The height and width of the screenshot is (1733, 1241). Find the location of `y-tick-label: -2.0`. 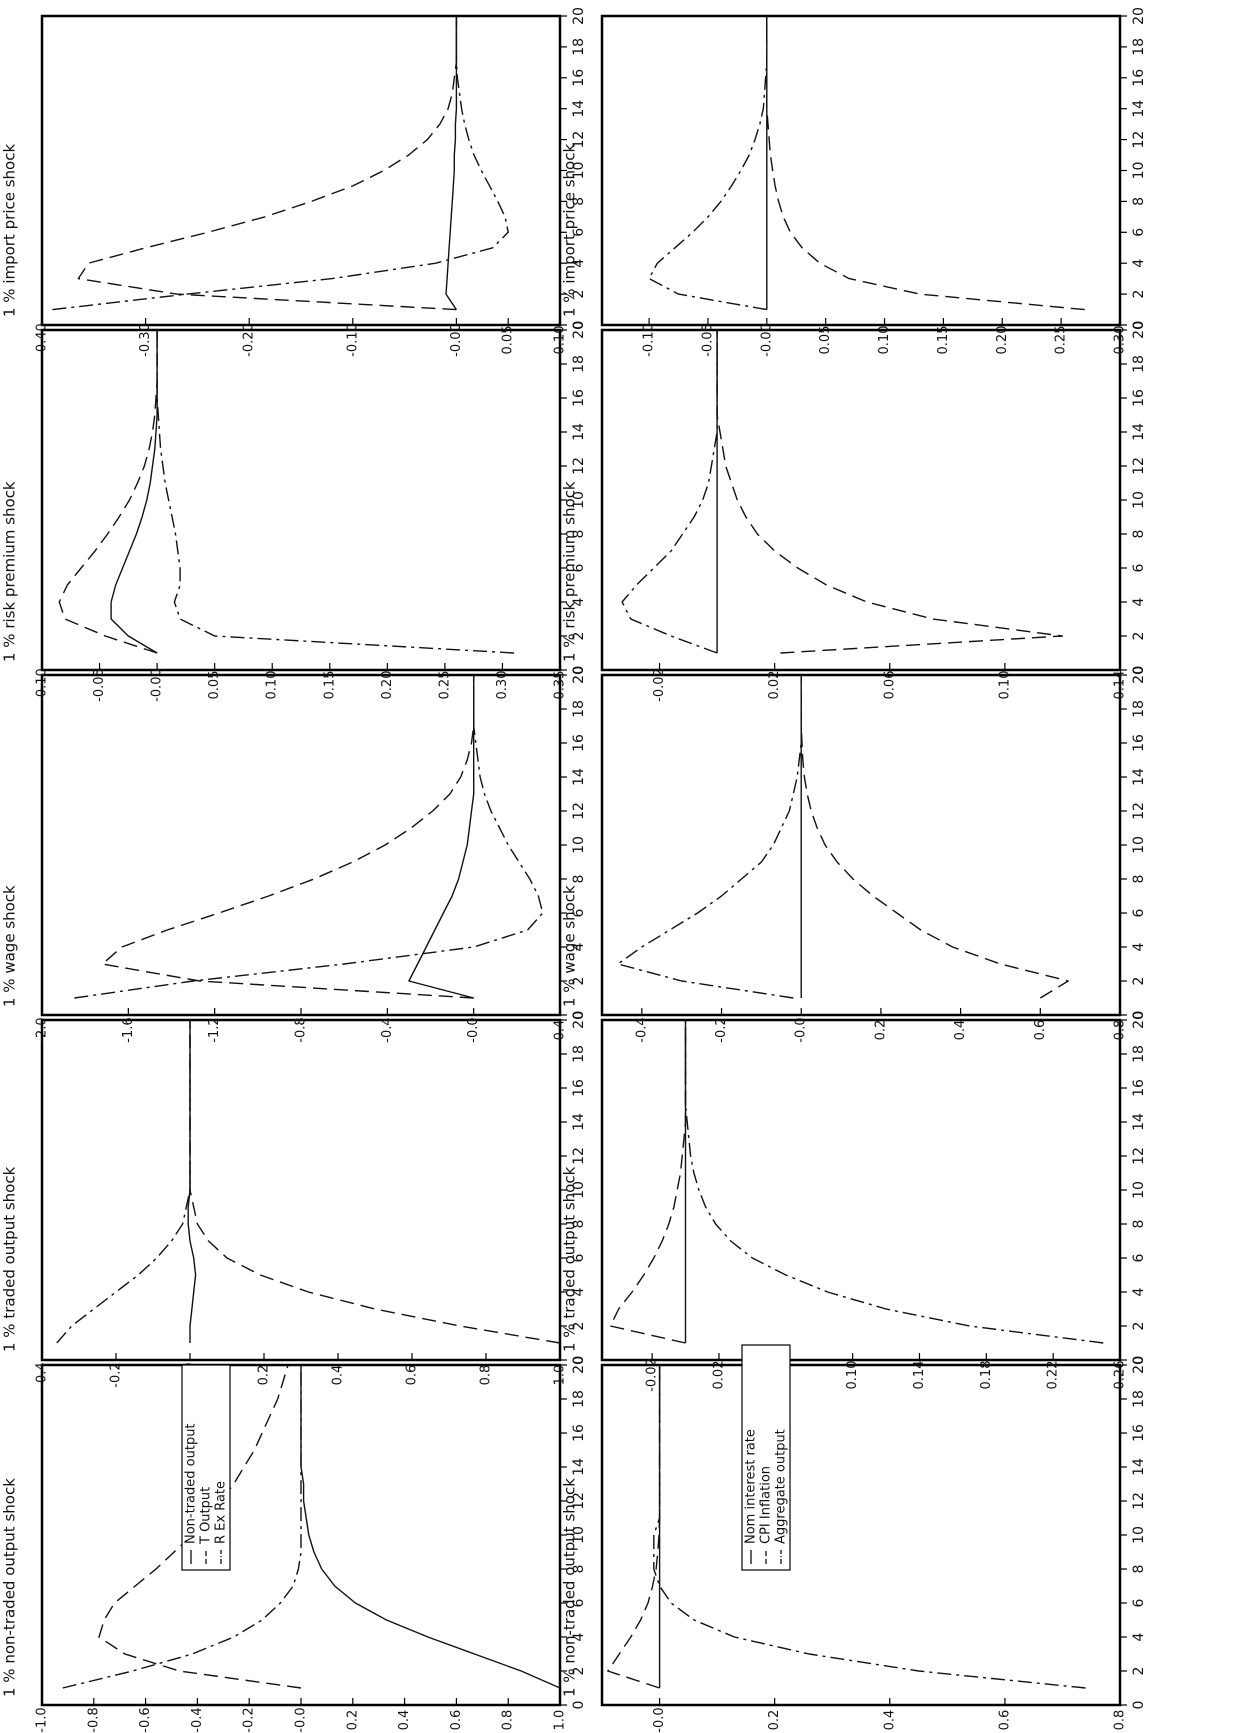

y-tick-label: -2.0 is located at coordinates (42, 1029).